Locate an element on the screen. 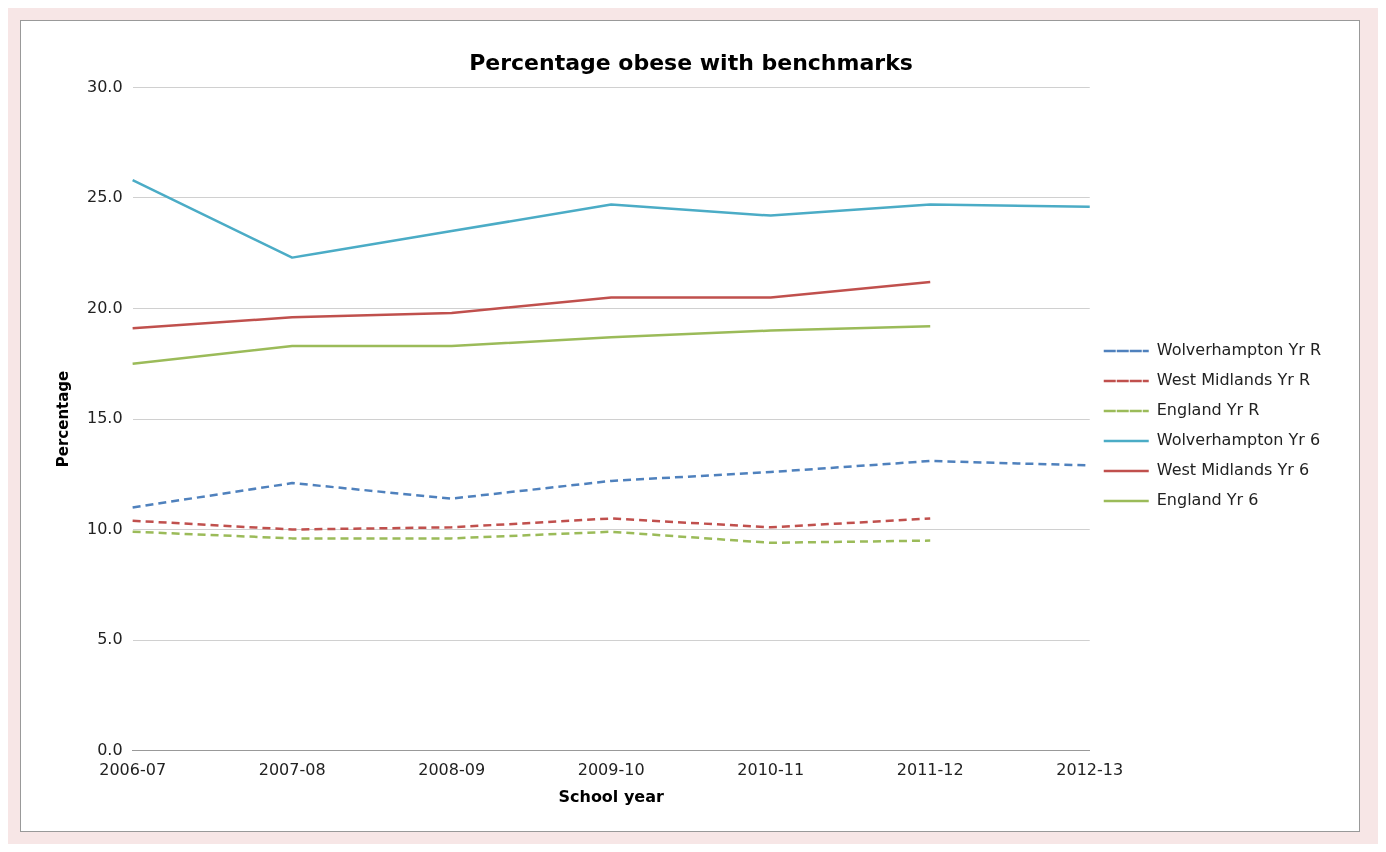 The height and width of the screenshot is (852, 1386). legend-label: Wolverhampton Yr 6 is located at coordinates (1238, 440).